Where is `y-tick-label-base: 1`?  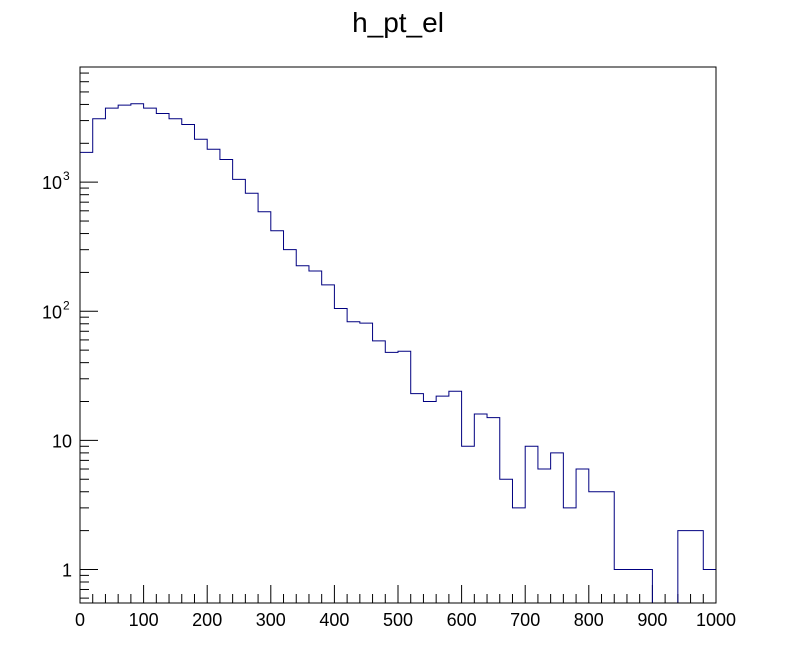 y-tick-label-base: 1 is located at coordinates (67, 570).